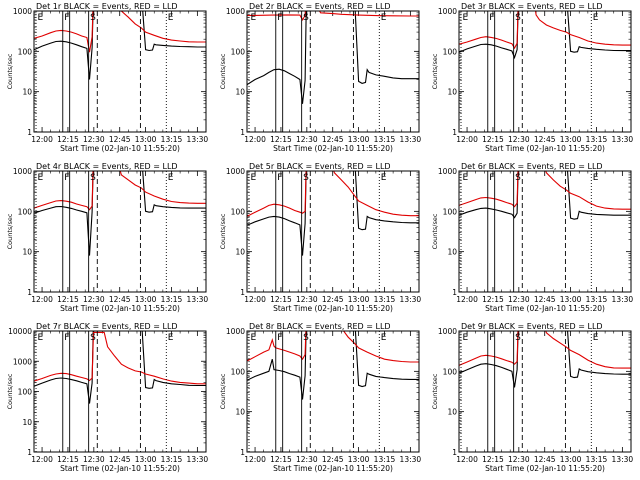  I want to click on panel-title: Det 4r BLACK = Events, RED = LLD, so click(107, 166).